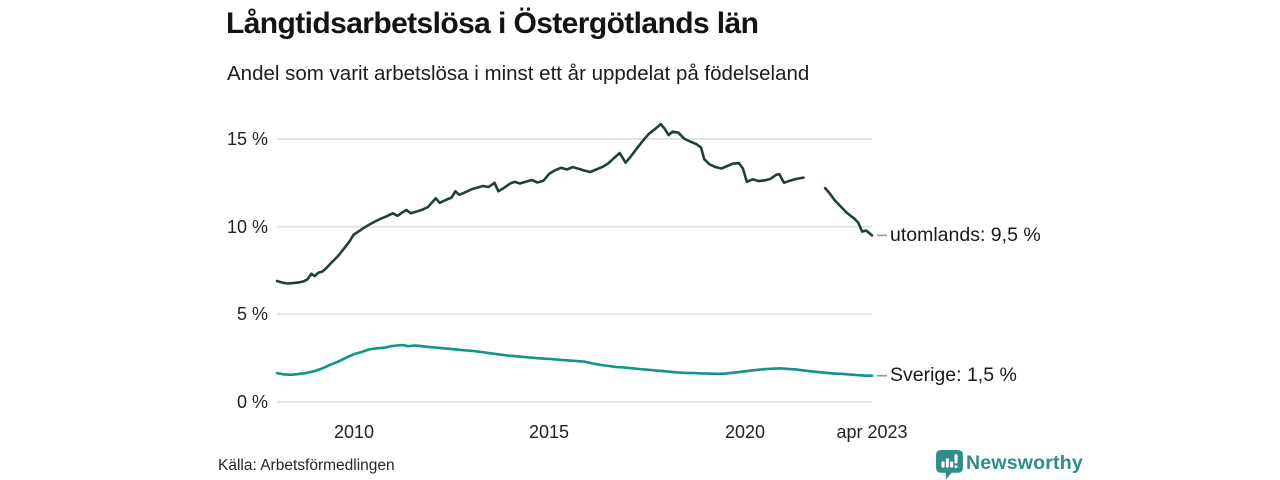 The image size is (1280, 480). What do you see at coordinates (745, 432) in the screenshot?
I see `x-axis-tick-label: 2020` at bounding box center [745, 432].